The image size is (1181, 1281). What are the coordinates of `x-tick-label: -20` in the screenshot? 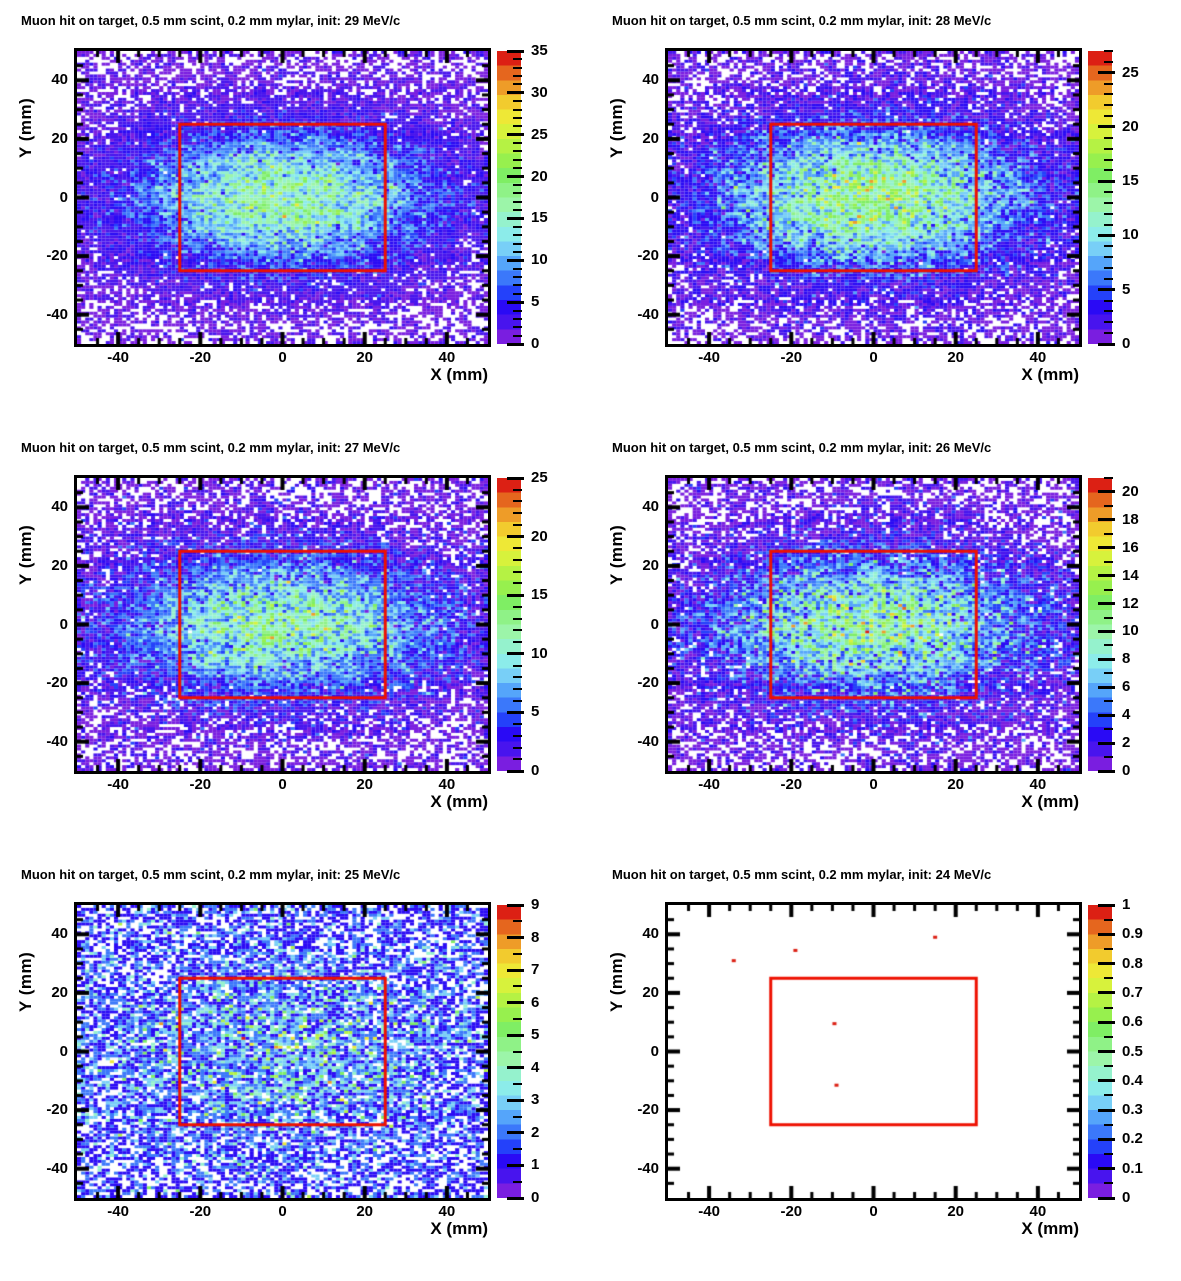 It's located at (791, 784).